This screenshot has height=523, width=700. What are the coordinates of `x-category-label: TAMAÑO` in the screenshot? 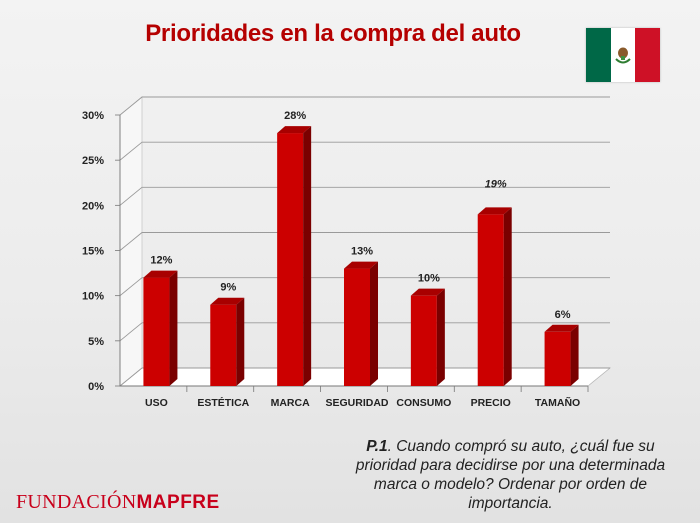 It's located at (557, 402).